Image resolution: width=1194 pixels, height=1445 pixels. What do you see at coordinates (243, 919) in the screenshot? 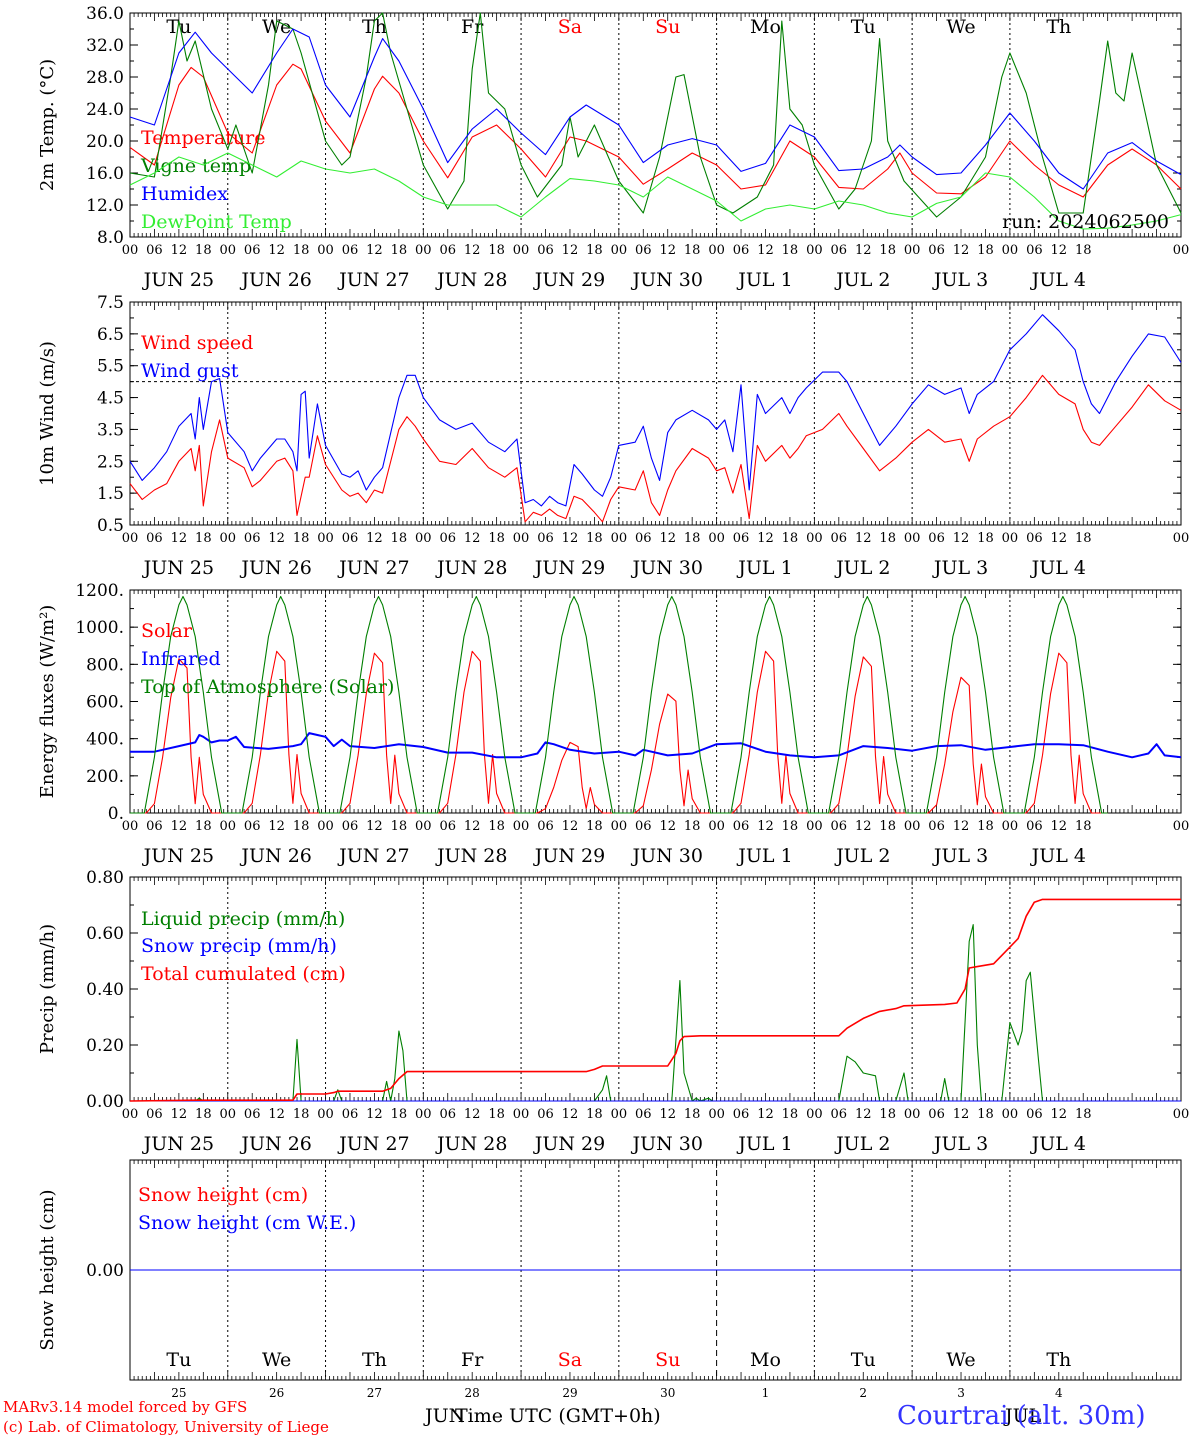
I see `legend-entry: Liquid precip (mm/h)` at bounding box center [243, 919].